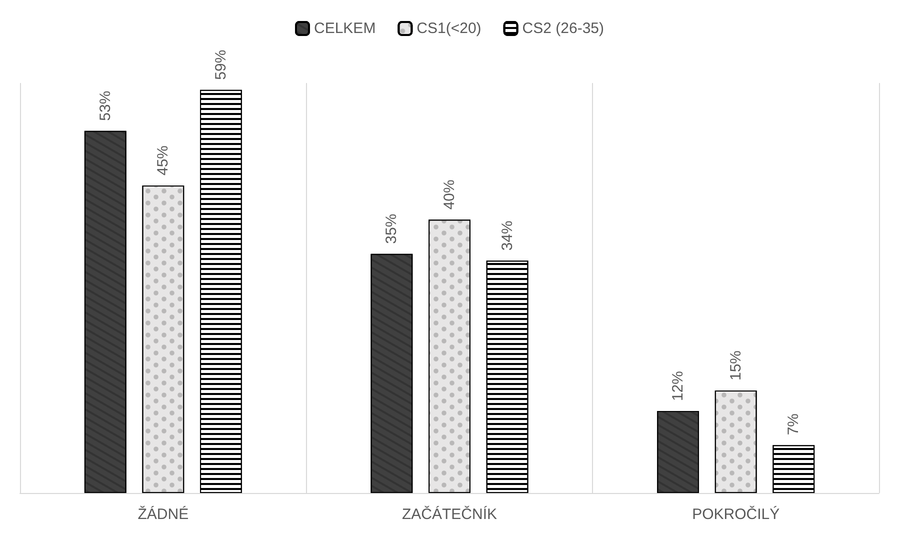  What do you see at coordinates (163, 160) in the screenshot?
I see `data-label: 45%` at bounding box center [163, 160].